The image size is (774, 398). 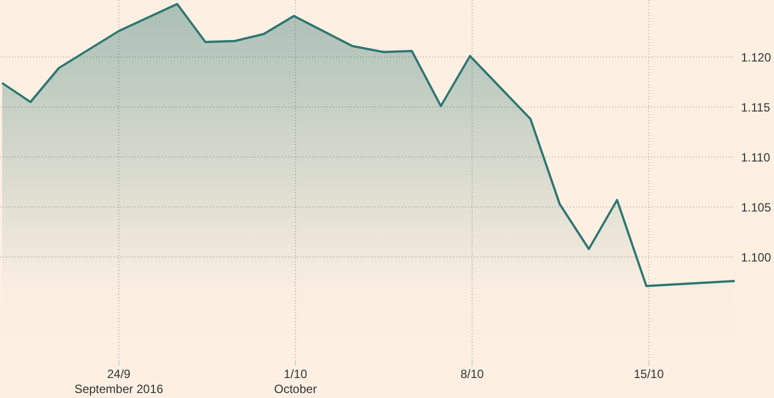 I want to click on x-tick-label: 15/10, so click(x=649, y=374).